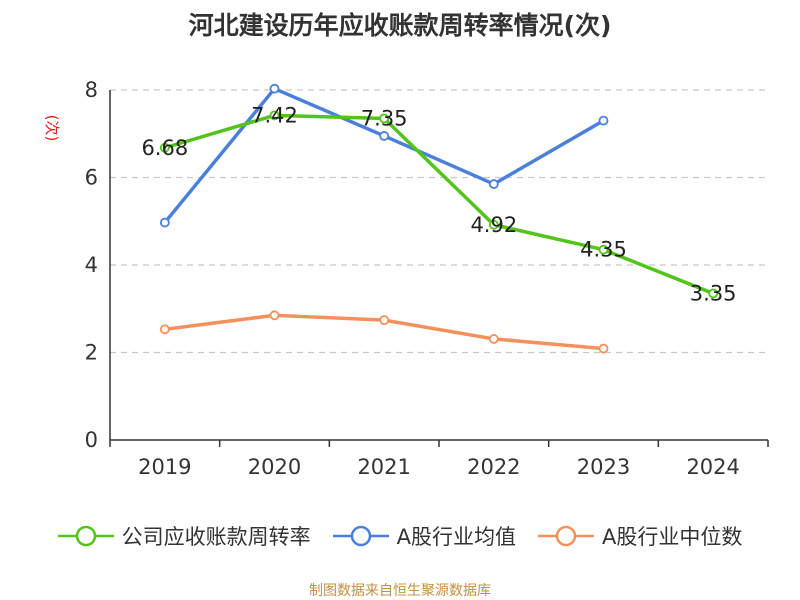 Image resolution: width=800 pixels, height=600 pixels. I want to click on legend-item: A股行业中位数, so click(640, 536).